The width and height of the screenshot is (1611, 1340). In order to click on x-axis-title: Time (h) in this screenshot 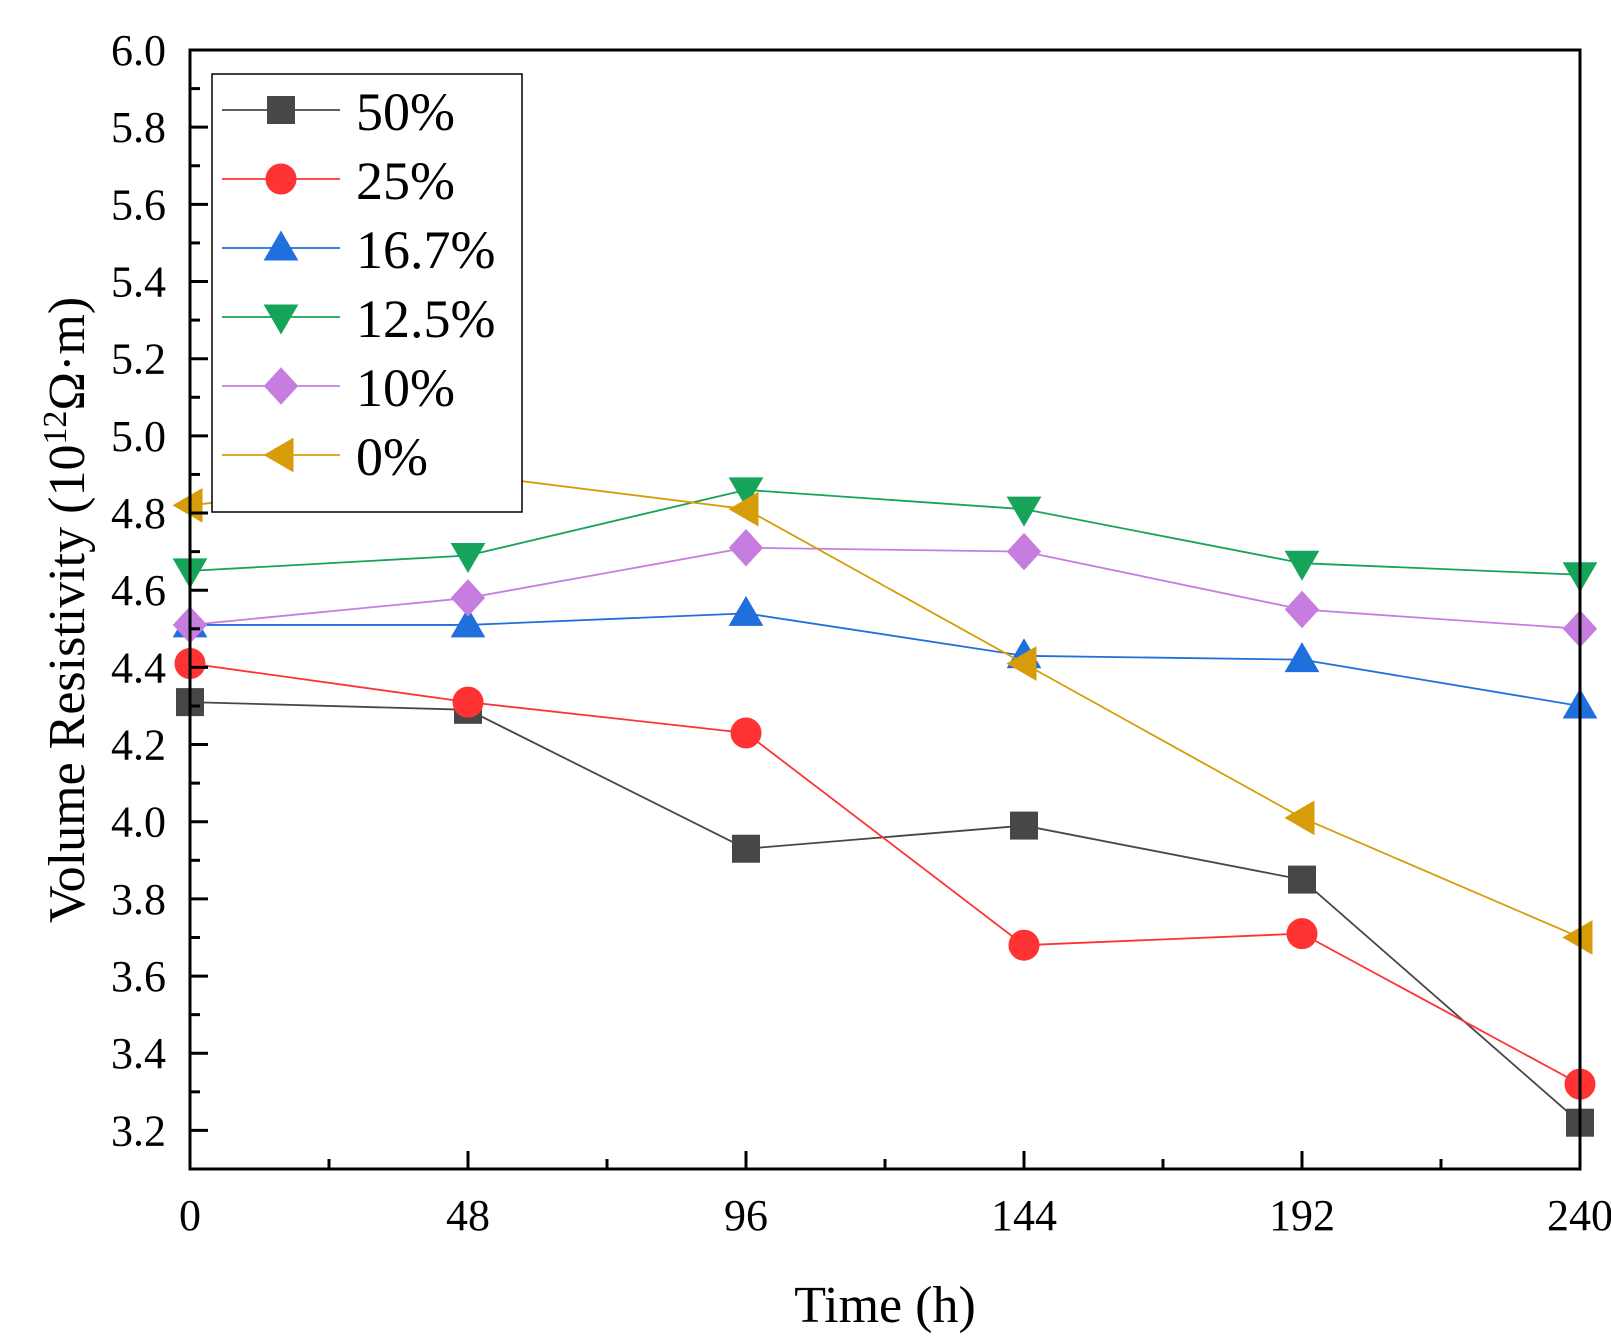, I will do `click(885, 1305)`.